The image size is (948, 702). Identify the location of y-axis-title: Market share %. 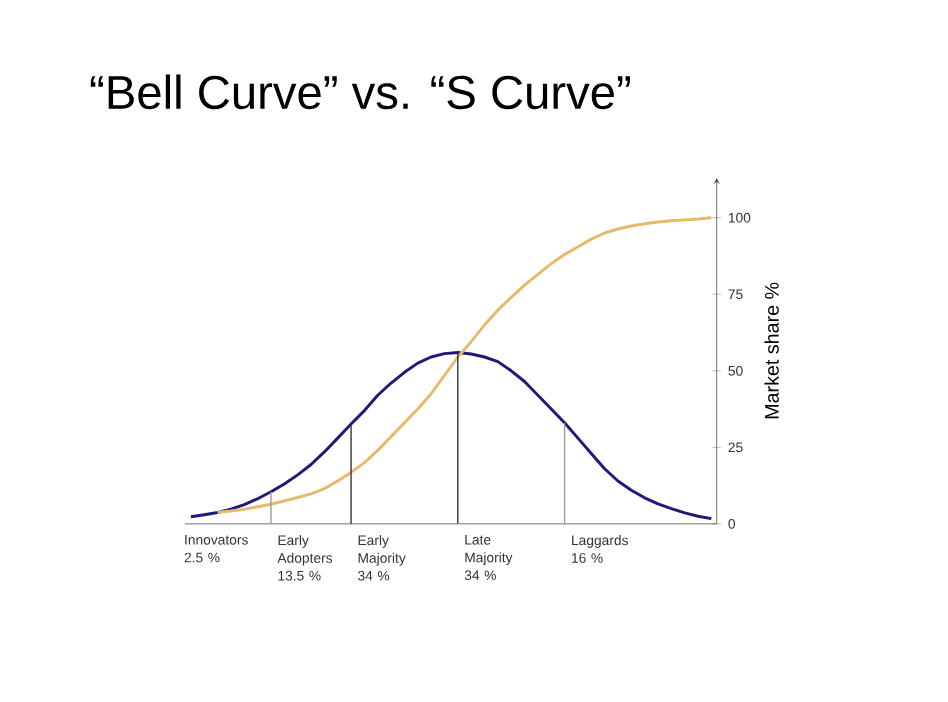
(771, 350).